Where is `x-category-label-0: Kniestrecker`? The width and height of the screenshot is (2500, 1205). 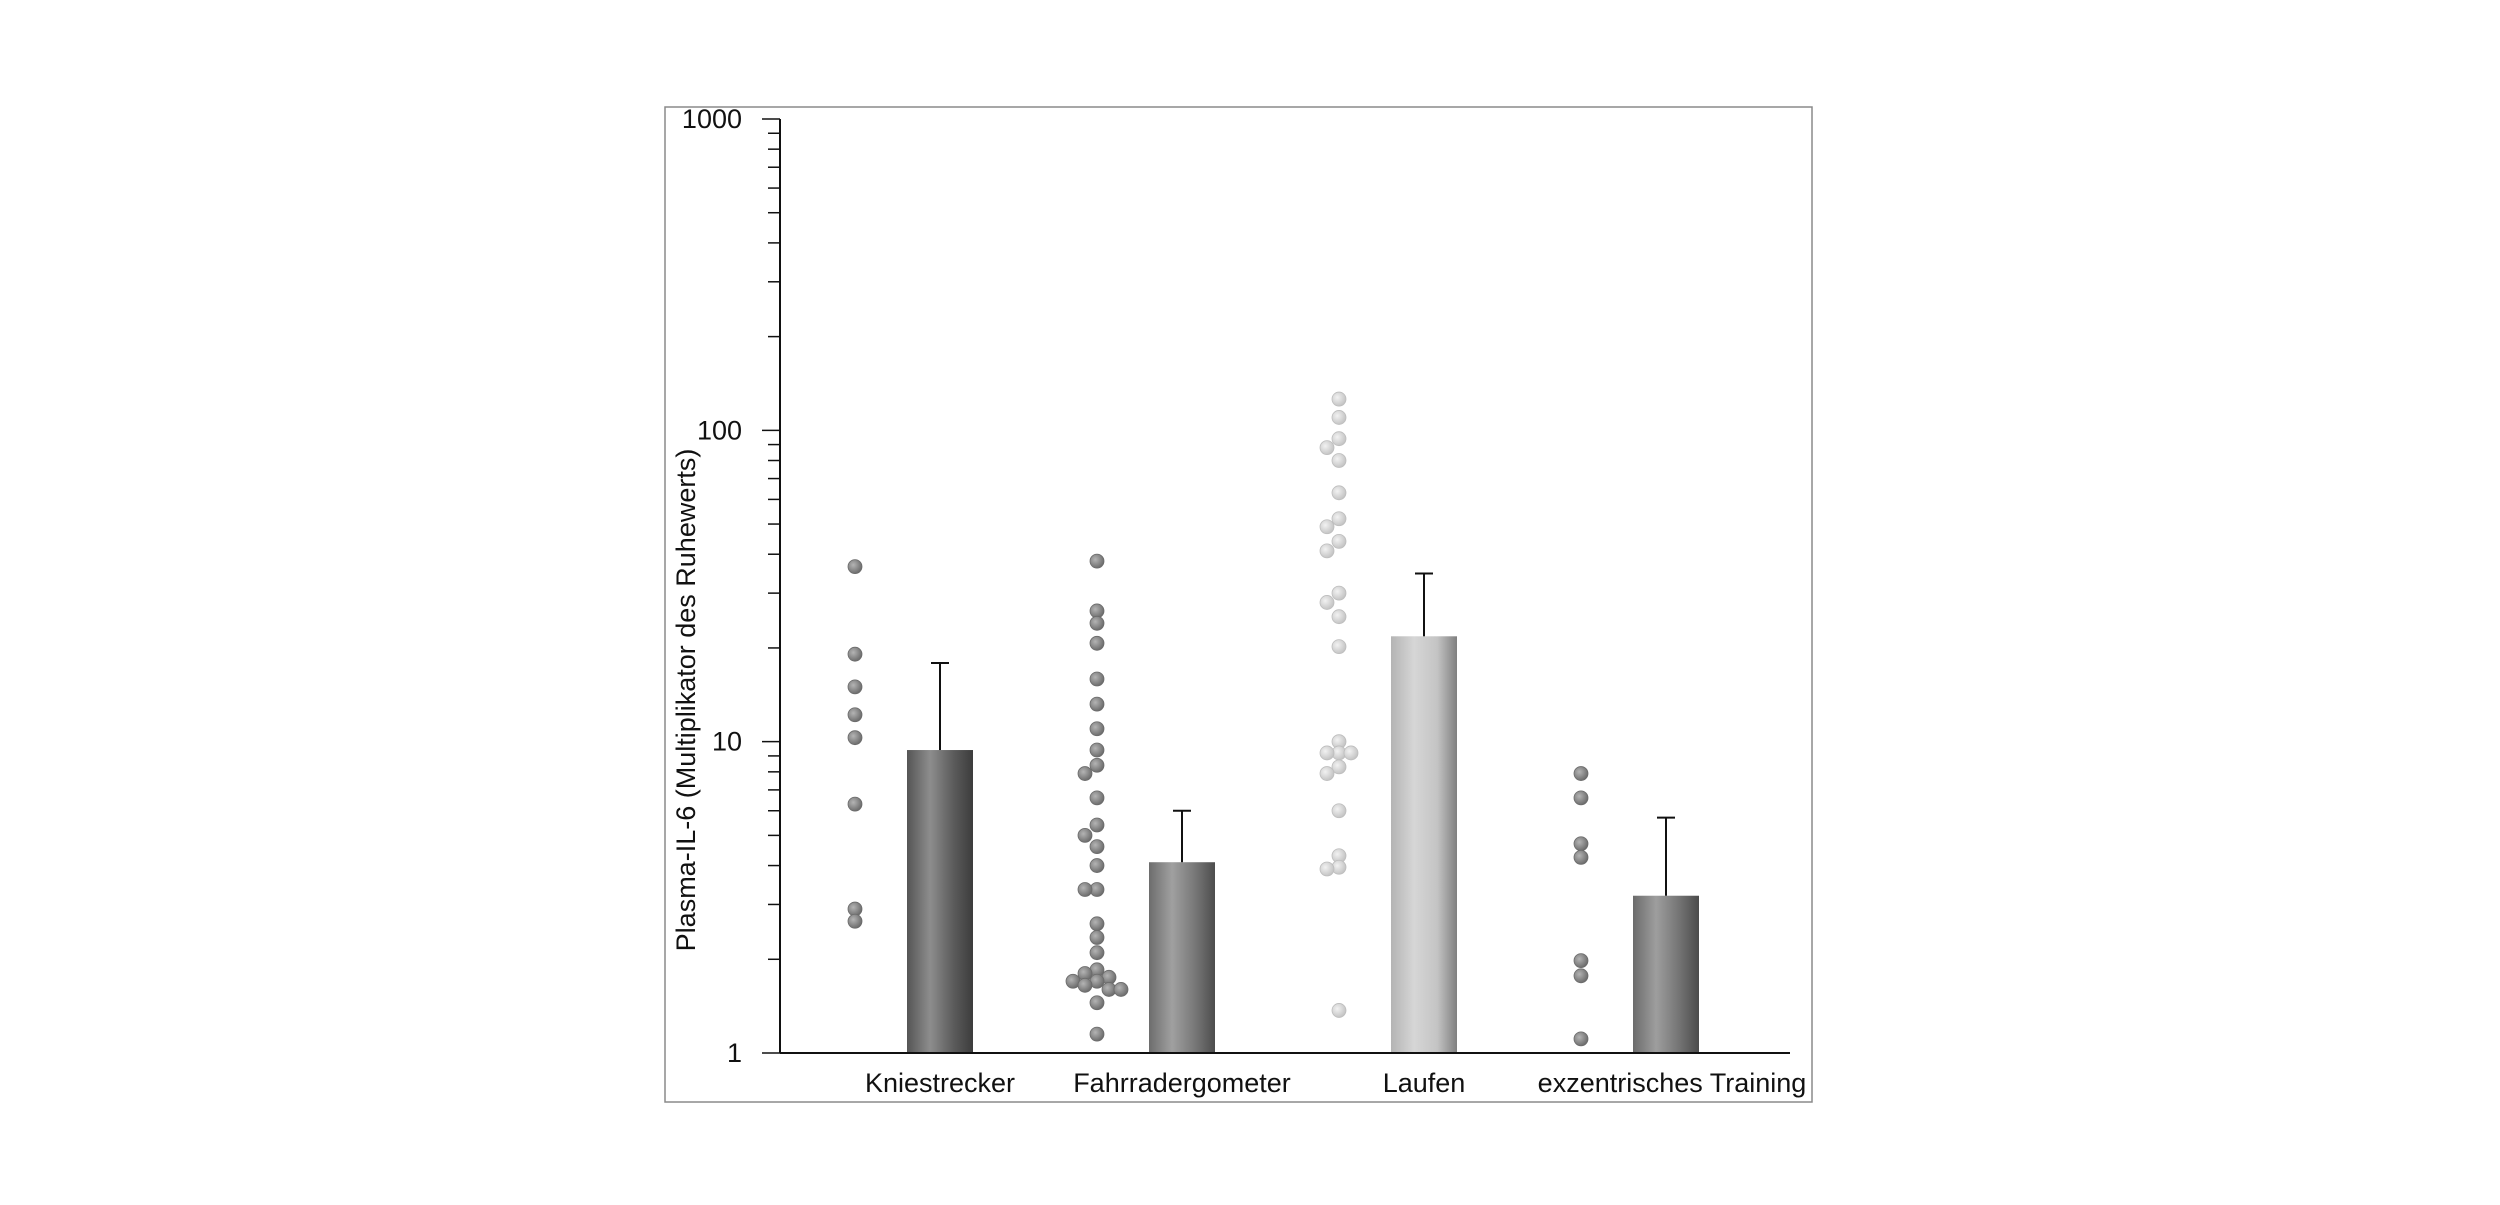 x-category-label-0: Kniestrecker is located at coordinates (940, 1083).